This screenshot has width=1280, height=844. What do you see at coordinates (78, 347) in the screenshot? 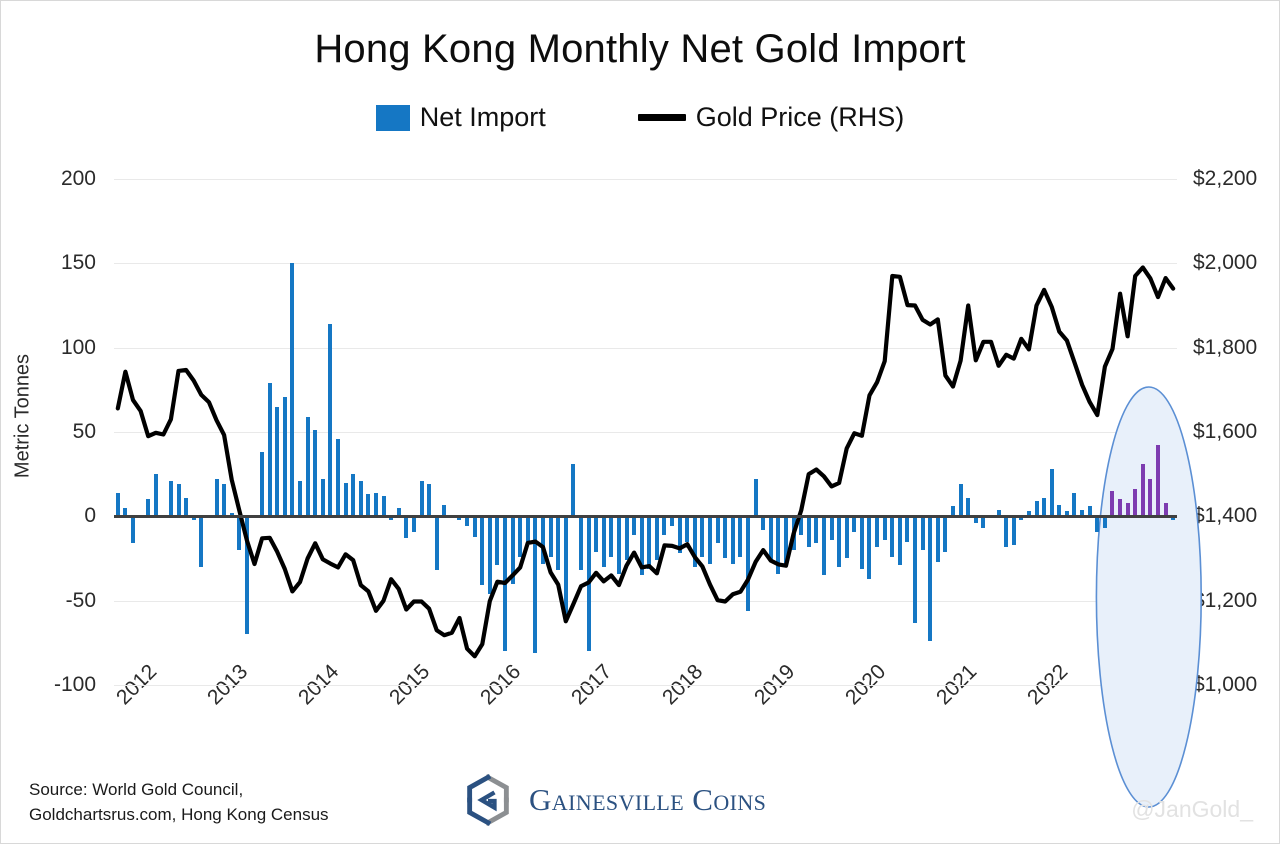
I see `y-tick-left: 100` at bounding box center [78, 347].